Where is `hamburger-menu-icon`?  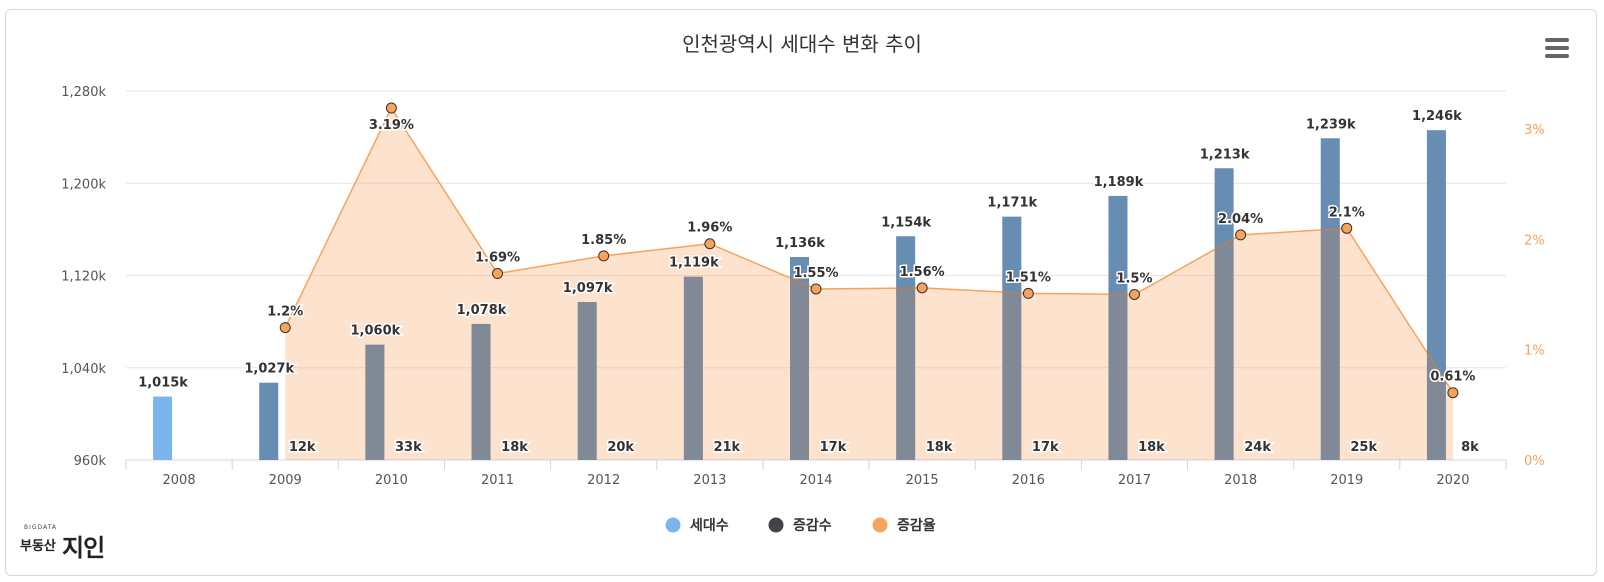
hamburger-menu-icon is located at coordinates (1557, 49).